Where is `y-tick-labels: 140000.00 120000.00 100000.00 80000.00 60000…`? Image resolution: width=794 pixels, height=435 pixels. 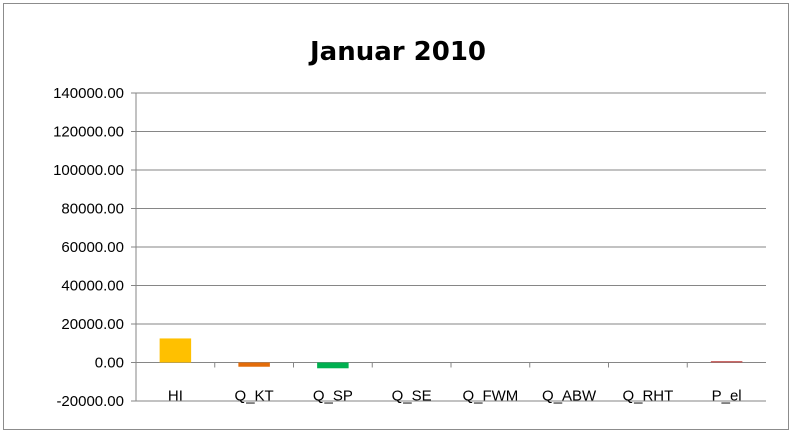 y-tick-labels: 140000.00 120000.00 100000.00 80000.00 60000… is located at coordinates (88, 247).